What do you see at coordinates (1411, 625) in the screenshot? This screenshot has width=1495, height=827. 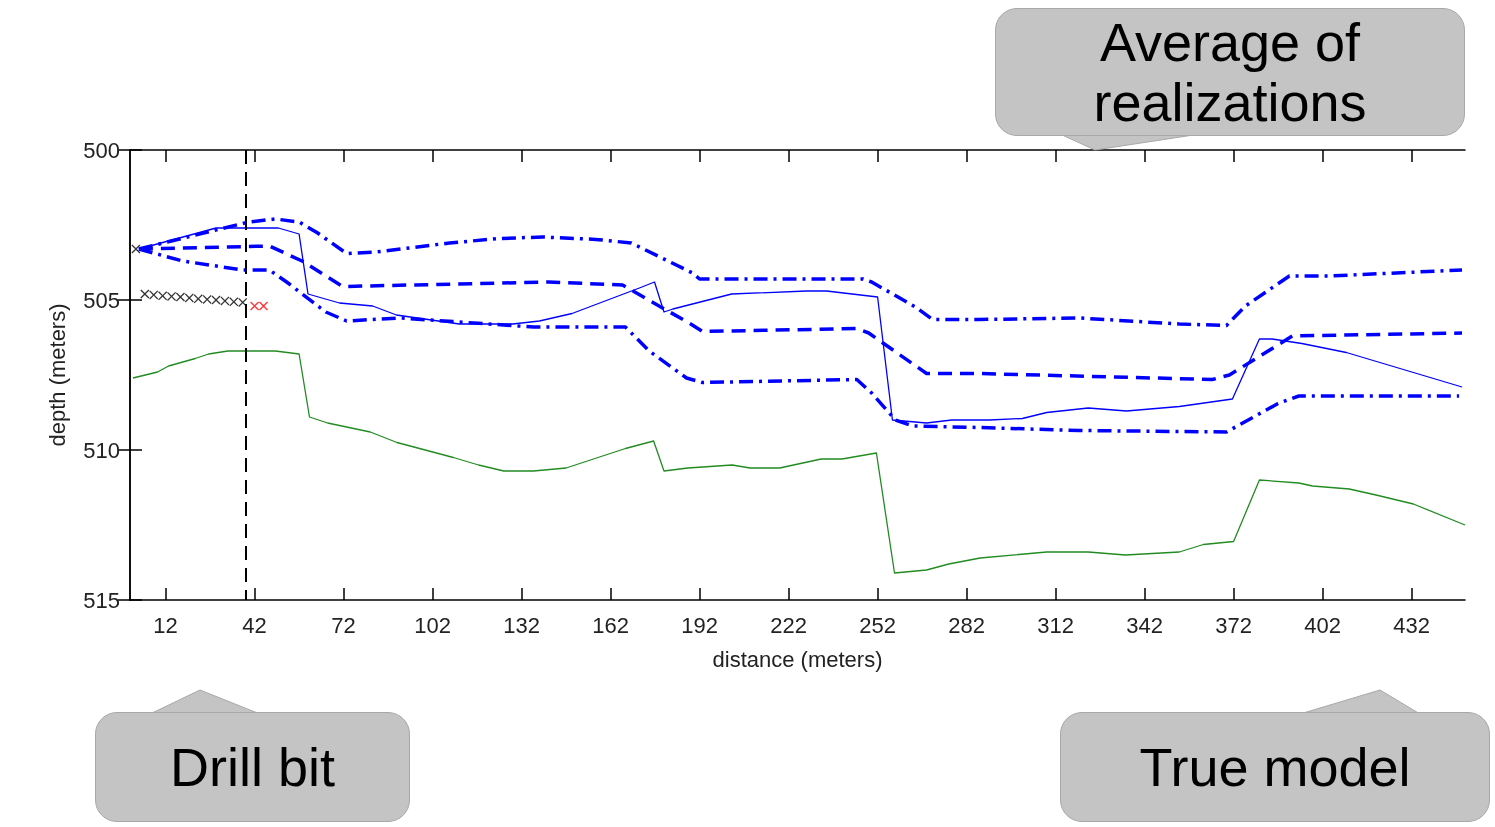 I see `x-tick-label: 432` at bounding box center [1411, 625].